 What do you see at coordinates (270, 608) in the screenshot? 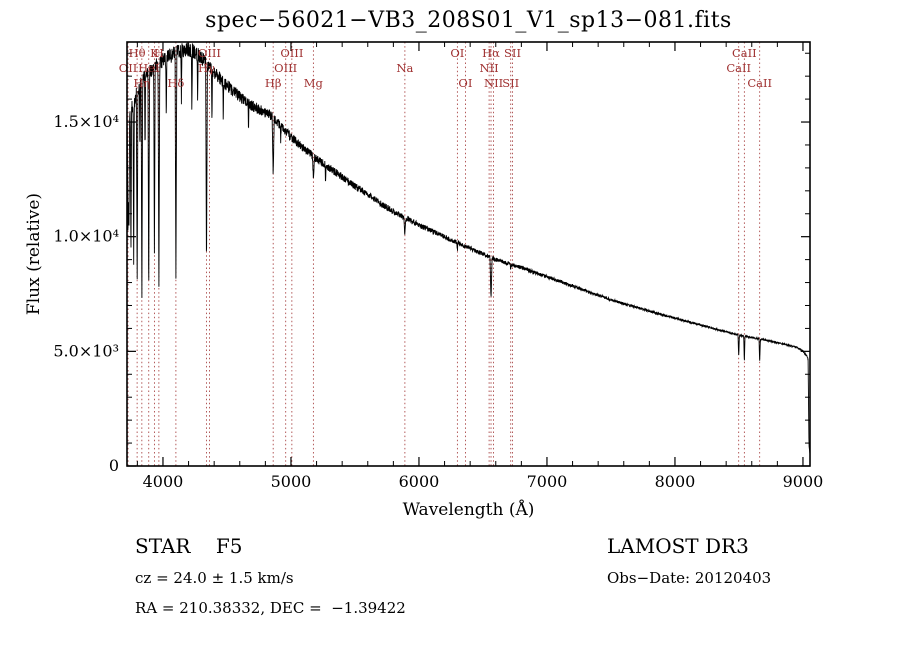
I see `ra-dec-value: RA = 210.38332, DEC = −1.39422` at bounding box center [270, 608].